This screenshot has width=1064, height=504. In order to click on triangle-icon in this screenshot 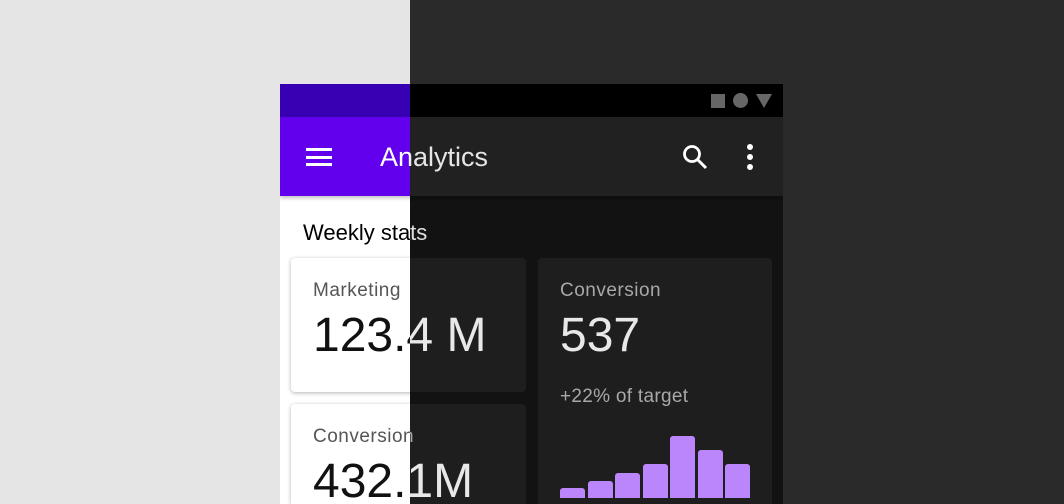, I will do `click(764, 100)`.